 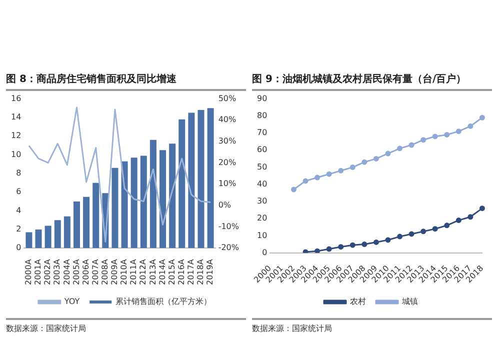 What do you see at coordinates (16, 135) in the screenshot?
I see `y-tick-label: 12` at bounding box center [16, 135].